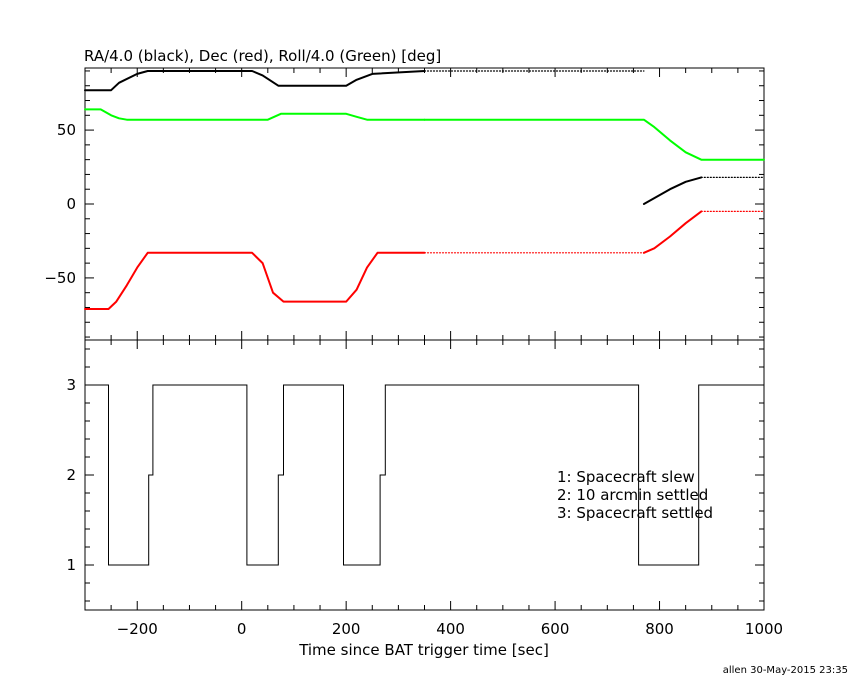 This screenshot has height=680, width=850. I want to click on x-axis-label: Time since BAT trigger time [sec], so click(423, 650).